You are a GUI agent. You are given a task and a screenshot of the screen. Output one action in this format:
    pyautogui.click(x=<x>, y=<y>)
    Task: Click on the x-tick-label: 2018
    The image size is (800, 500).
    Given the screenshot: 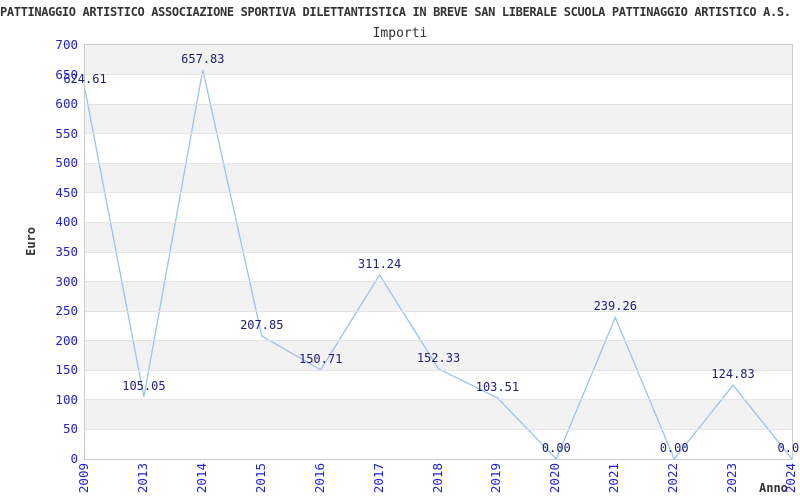 What is the action you would take?
    pyautogui.click(x=437, y=478)
    